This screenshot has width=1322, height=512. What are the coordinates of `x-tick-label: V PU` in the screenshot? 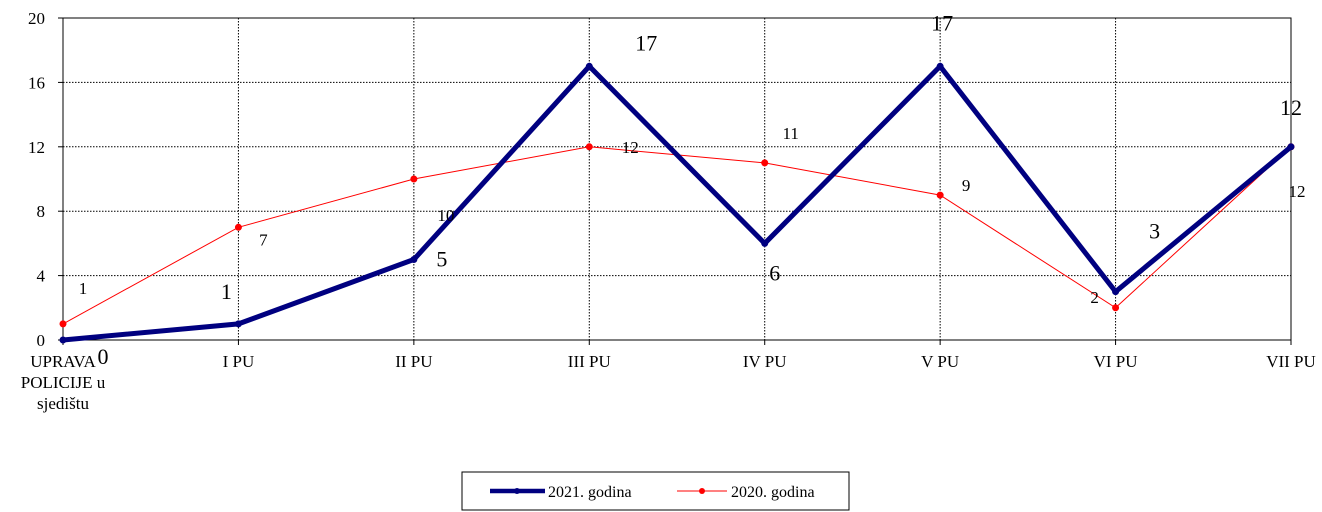 It's located at (940, 361).